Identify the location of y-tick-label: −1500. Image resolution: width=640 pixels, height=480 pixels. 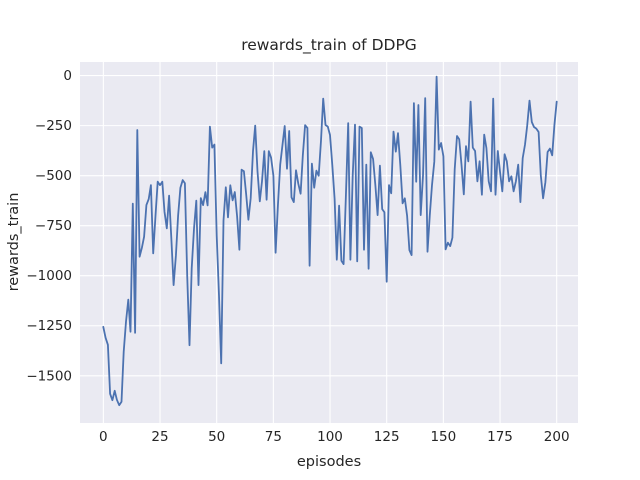
(49, 376).